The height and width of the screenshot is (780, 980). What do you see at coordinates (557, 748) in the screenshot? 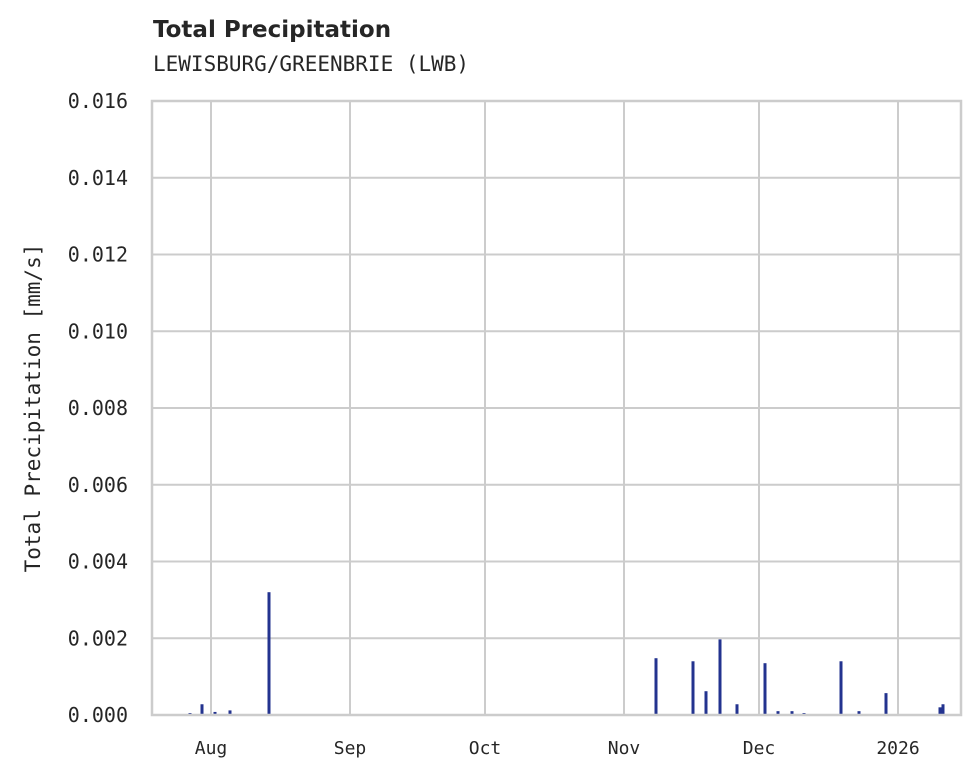
I see `x-axis-ticks: Aug Sep Oct Nov Dec 2026` at bounding box center [557, 748].